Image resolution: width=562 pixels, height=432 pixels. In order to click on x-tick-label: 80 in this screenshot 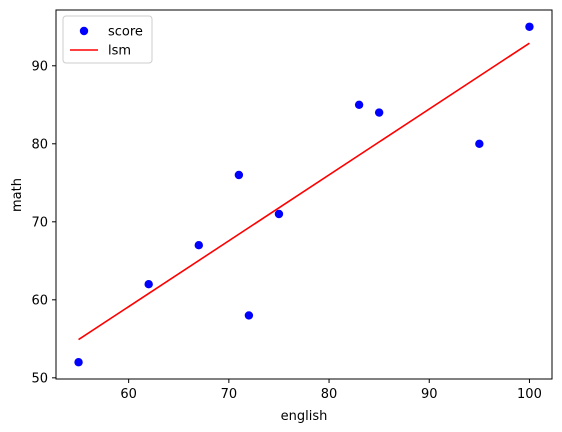, I will do `click(329, 394)`.